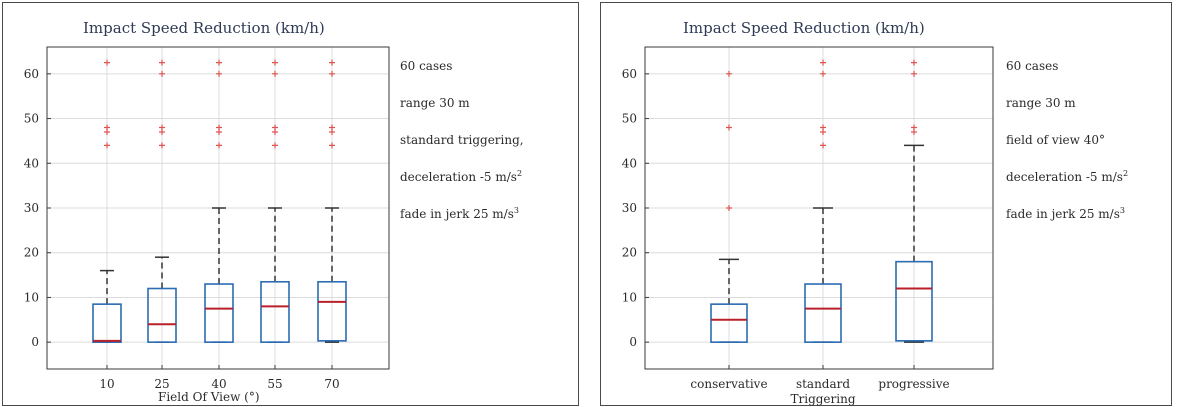  I want to click on annotation-field-of-view: field of view 40°, so click(1055, 140).